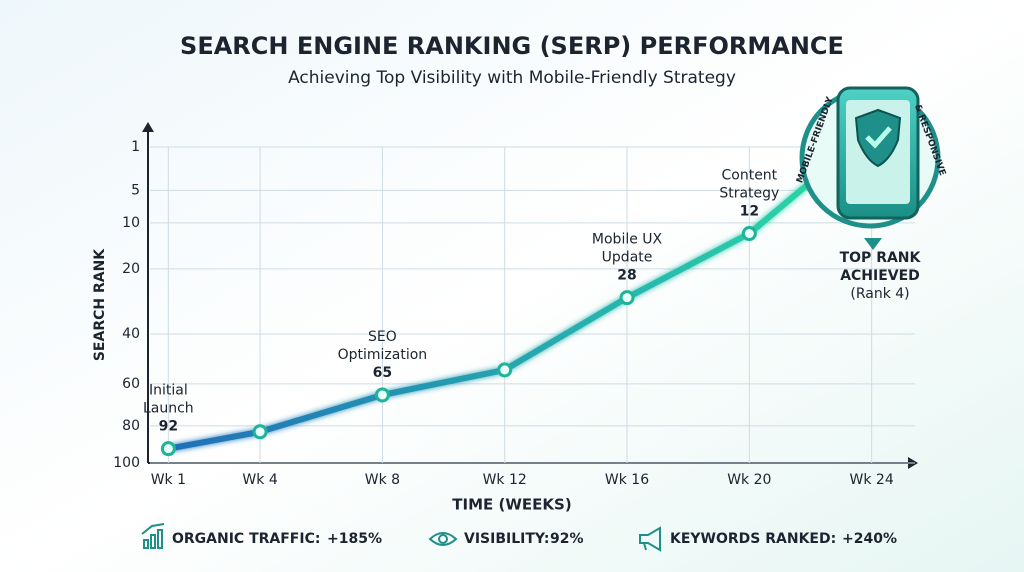 This screenshot has height=572, width=1024. What do you see at coordinates (878, 137) in the screenshot?
I see `check-icon` at bounding box center [878, 137].